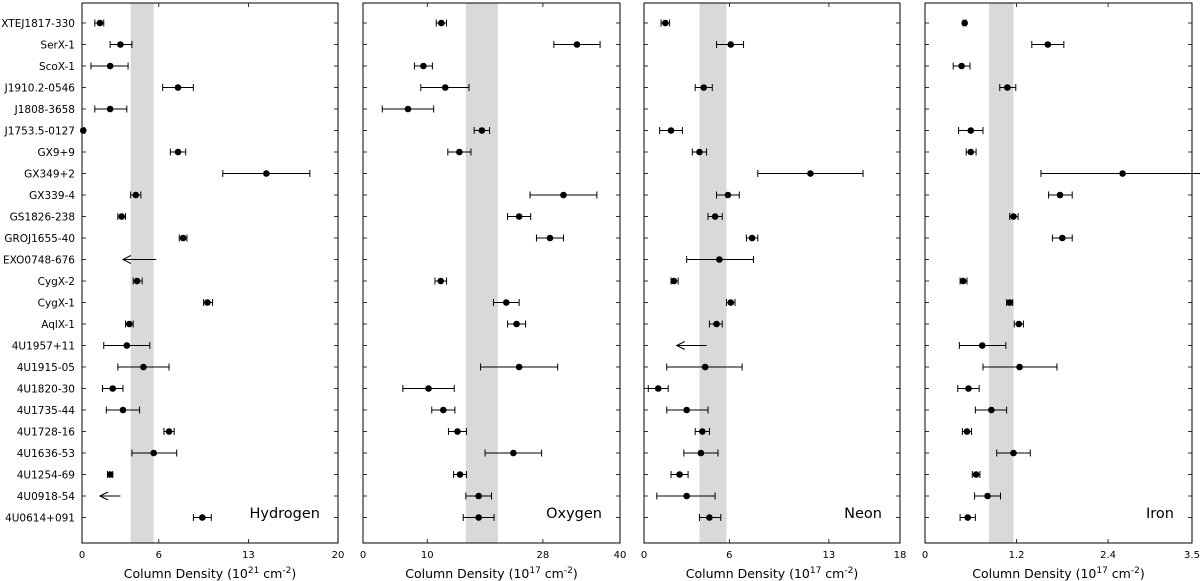 This screenshot has width=1200, height=581. I want to click on source-label: CygX-2, so click(56, 282).